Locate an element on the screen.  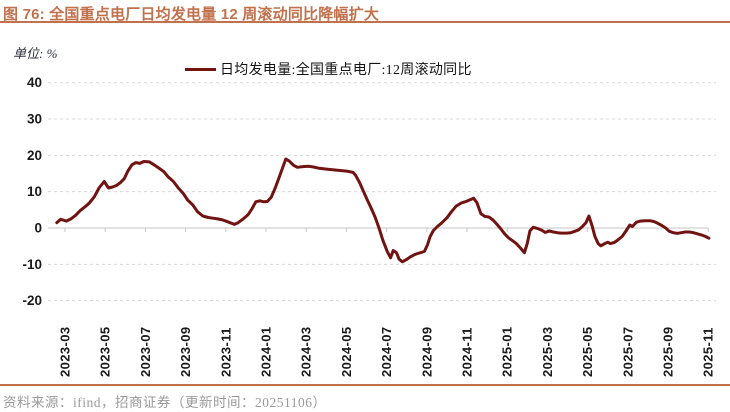
x-tick-label: 2025-05 is located at coordinates (587, 351).